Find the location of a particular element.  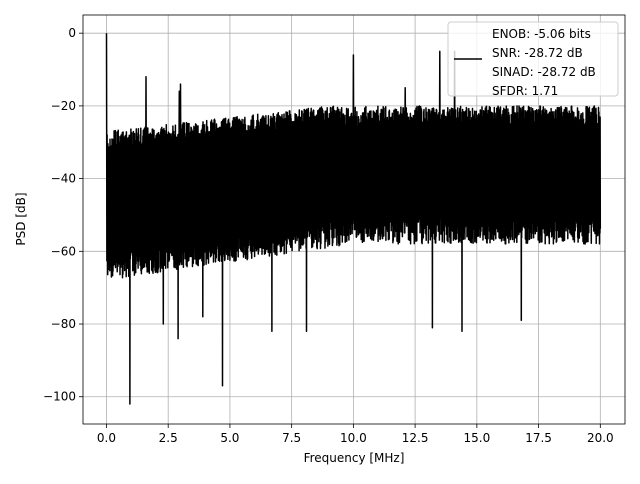

y-tick-label: −80 is located at coordinates (63, 324).